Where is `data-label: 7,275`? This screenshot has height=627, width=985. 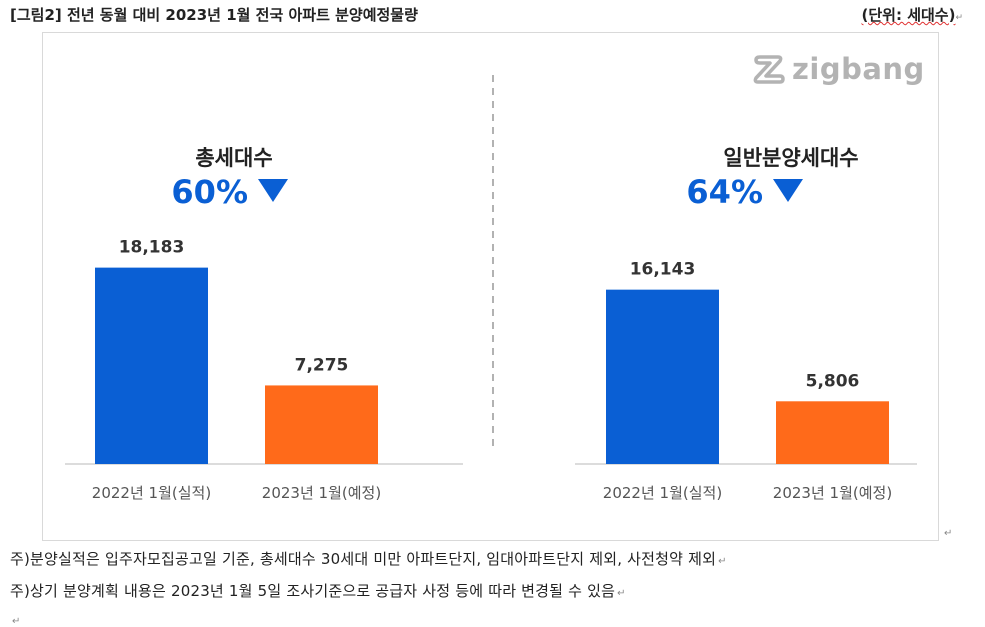 data-label: 7,275 is located at coordinates (322, 365).